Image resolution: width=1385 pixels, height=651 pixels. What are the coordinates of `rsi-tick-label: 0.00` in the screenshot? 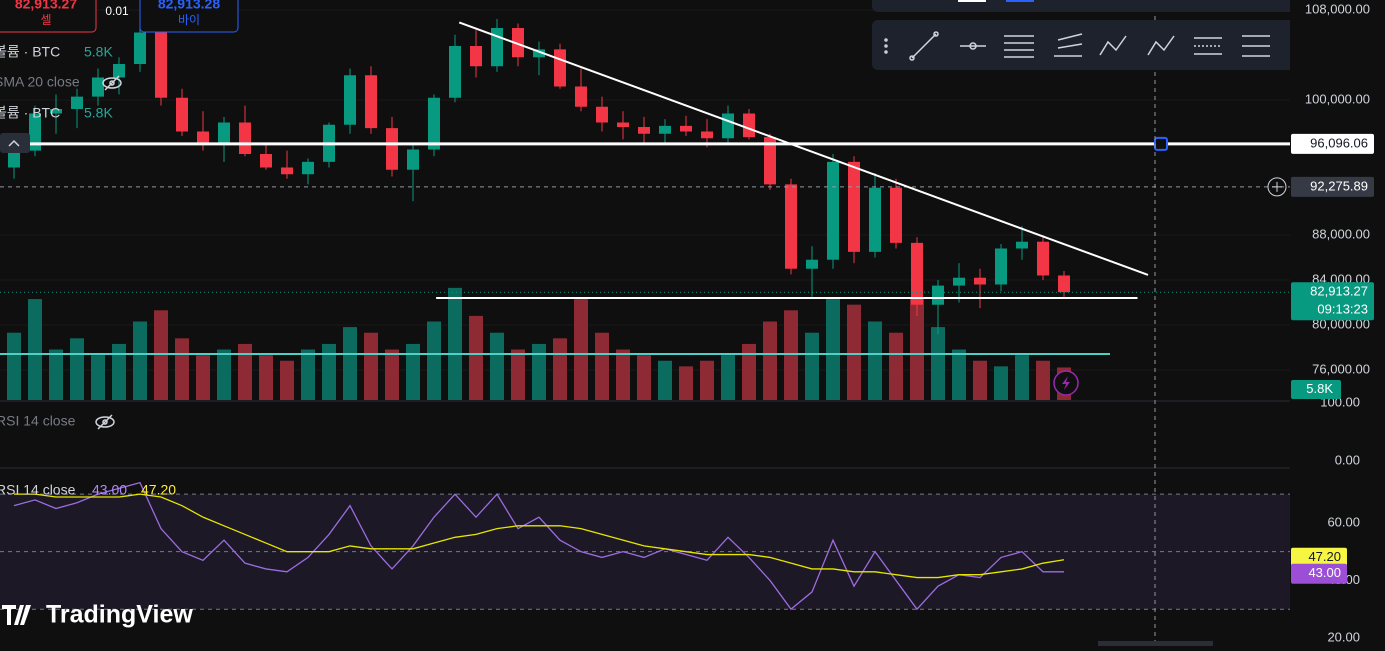 It's located at (1347, 459).